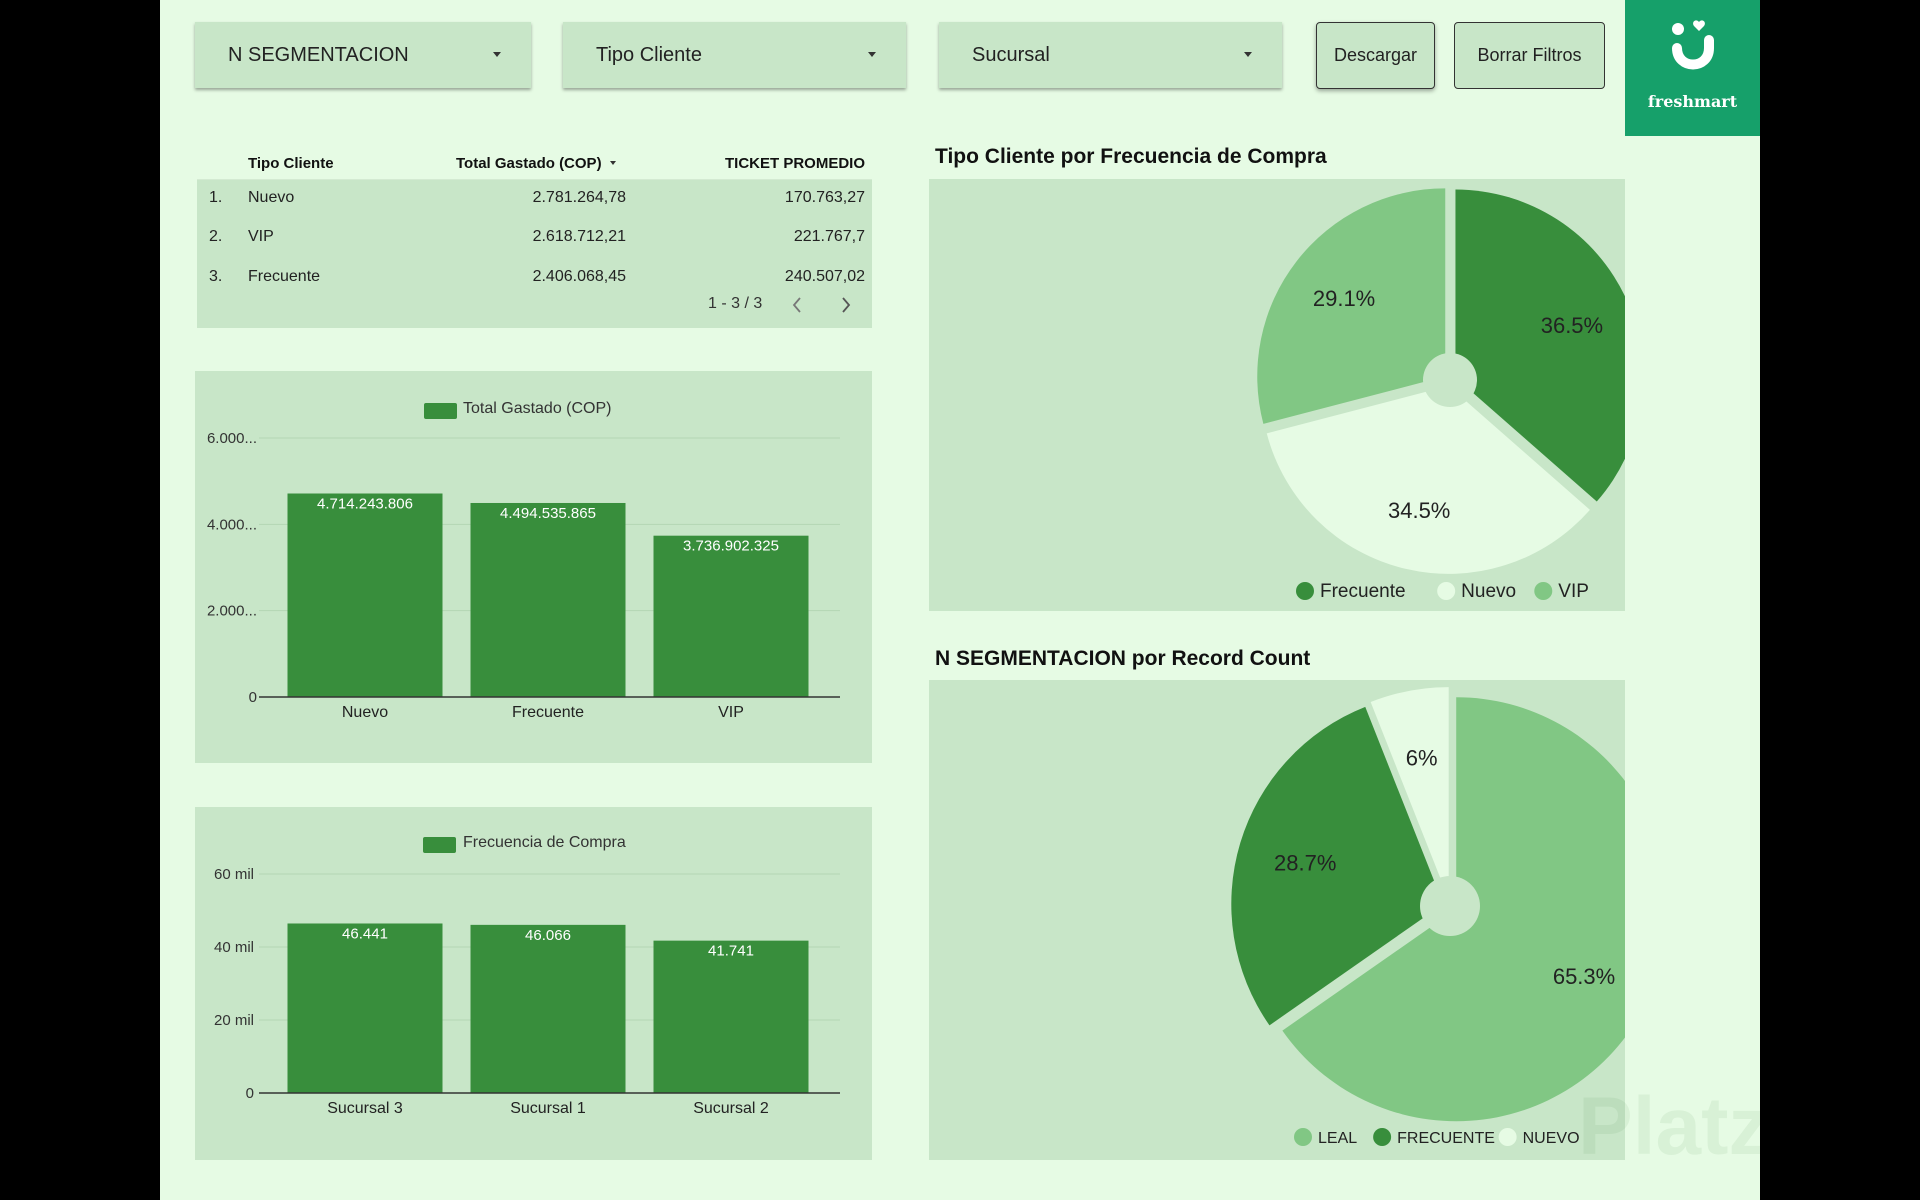 This screenshot has height=1200, width=1920. What do you see at coordinates (234, 1020) in the screenshot?
I see `y-tick-label: 20 mil` at bounding box center [234, 1020].